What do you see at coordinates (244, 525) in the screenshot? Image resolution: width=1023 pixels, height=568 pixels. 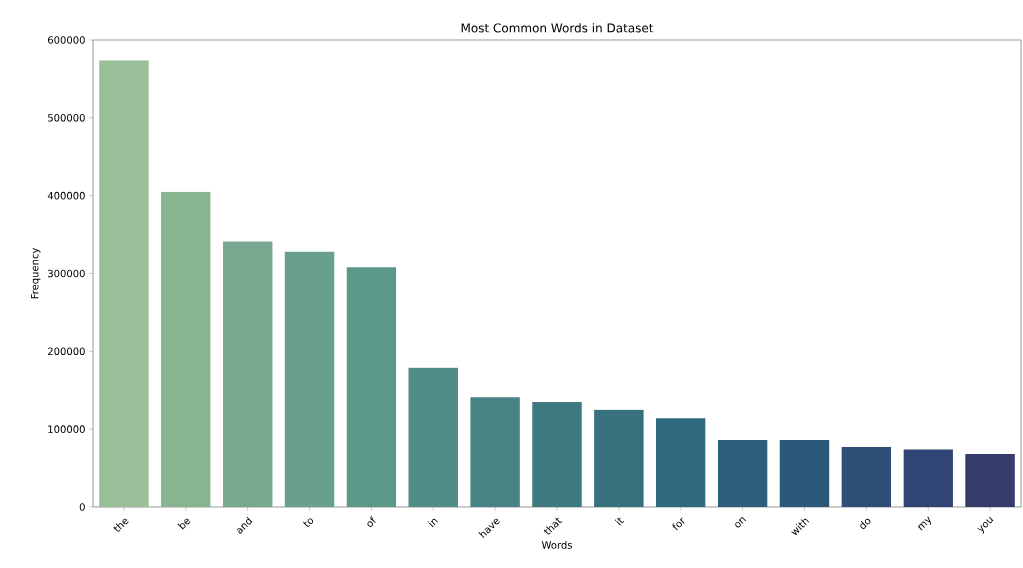 I see `x-tick-label: and` at bounding box center [244, 525].